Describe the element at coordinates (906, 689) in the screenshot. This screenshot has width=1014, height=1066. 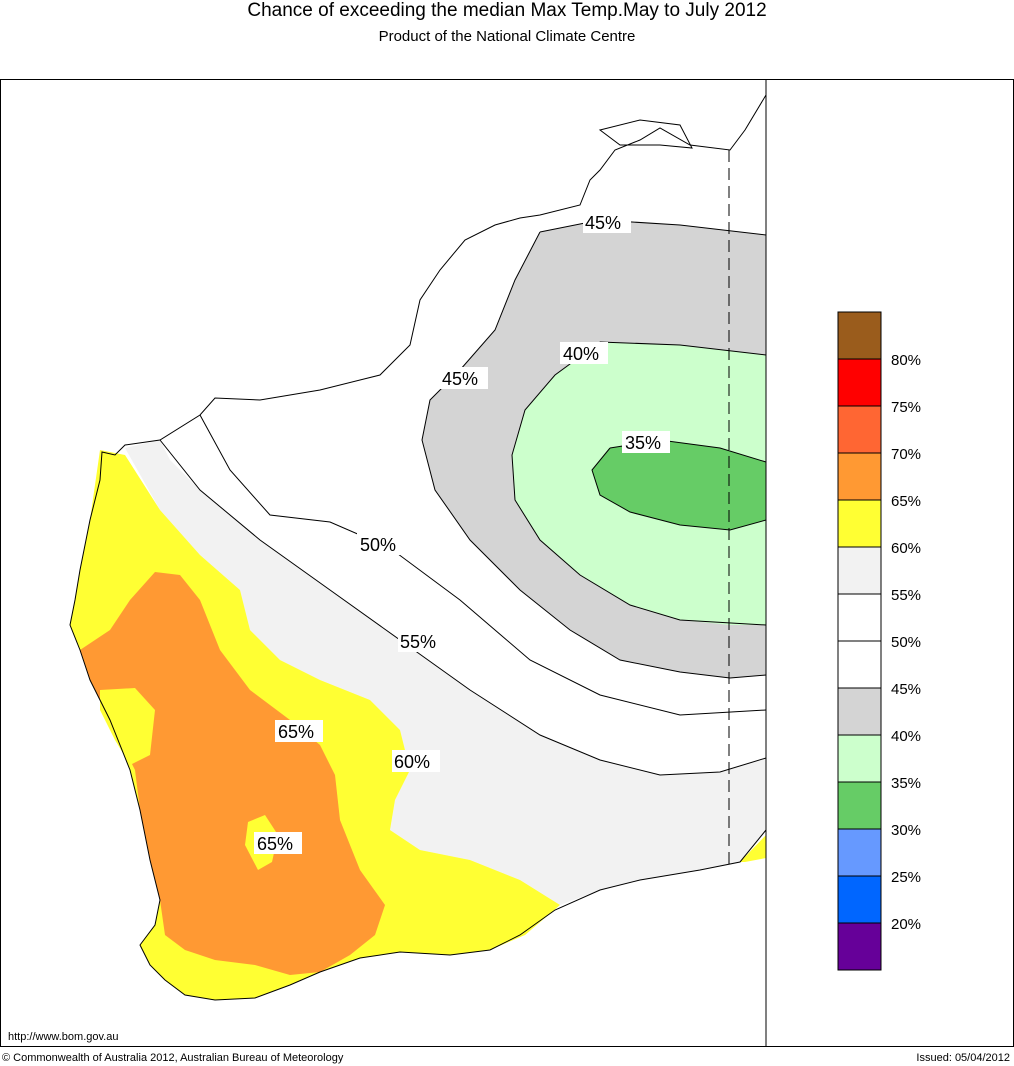
I see `legend-label: 45%` at that location.